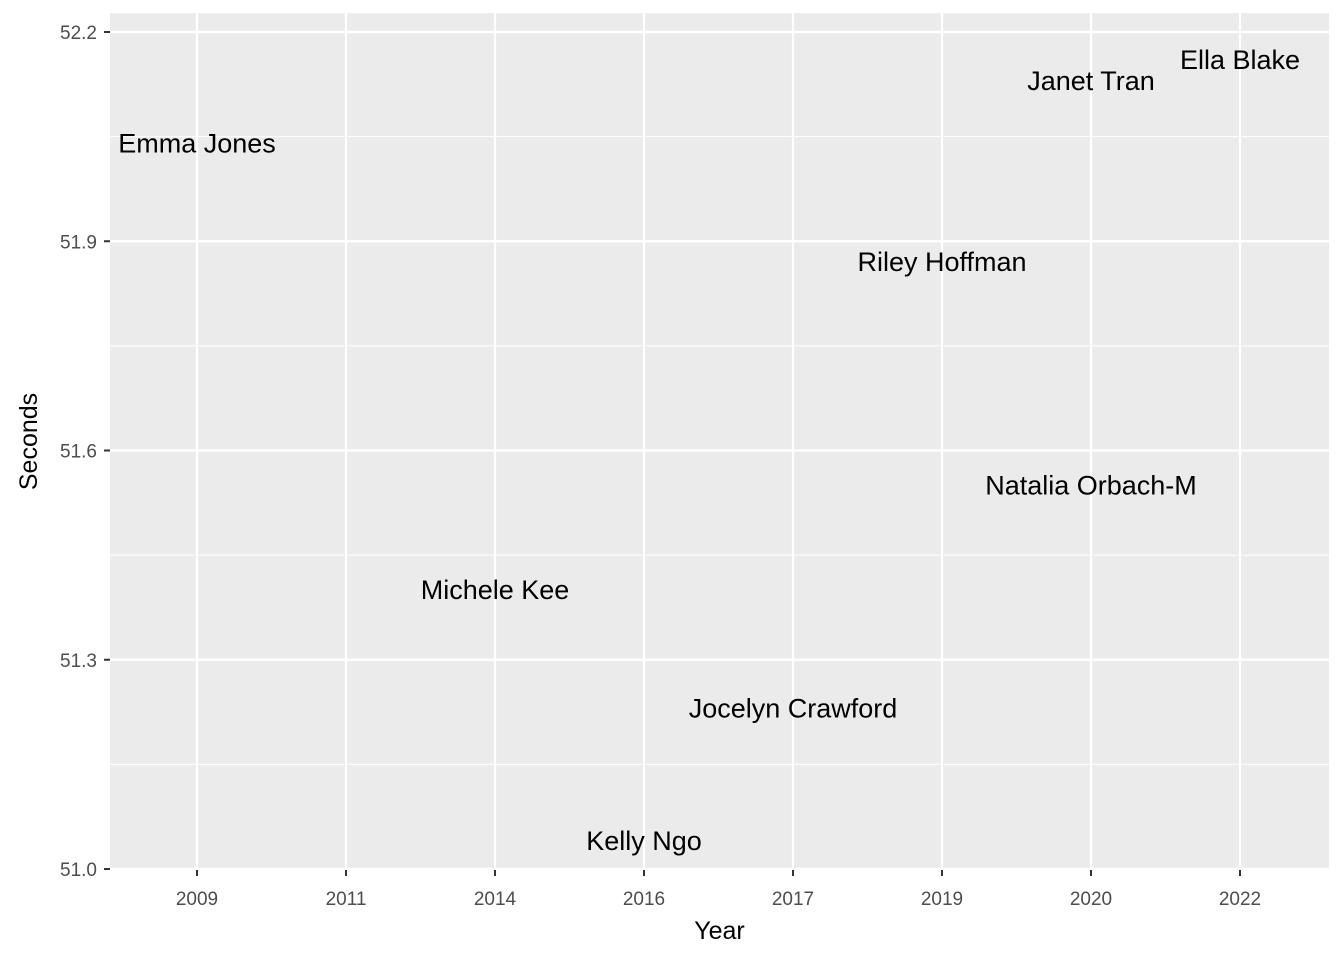 The height and width of the screenshot is (965, 1344). What do you see at coordinates (78, 870) in the screenshot?
I see `y-tick-label: 51.0` at bounding box center [78, 870].